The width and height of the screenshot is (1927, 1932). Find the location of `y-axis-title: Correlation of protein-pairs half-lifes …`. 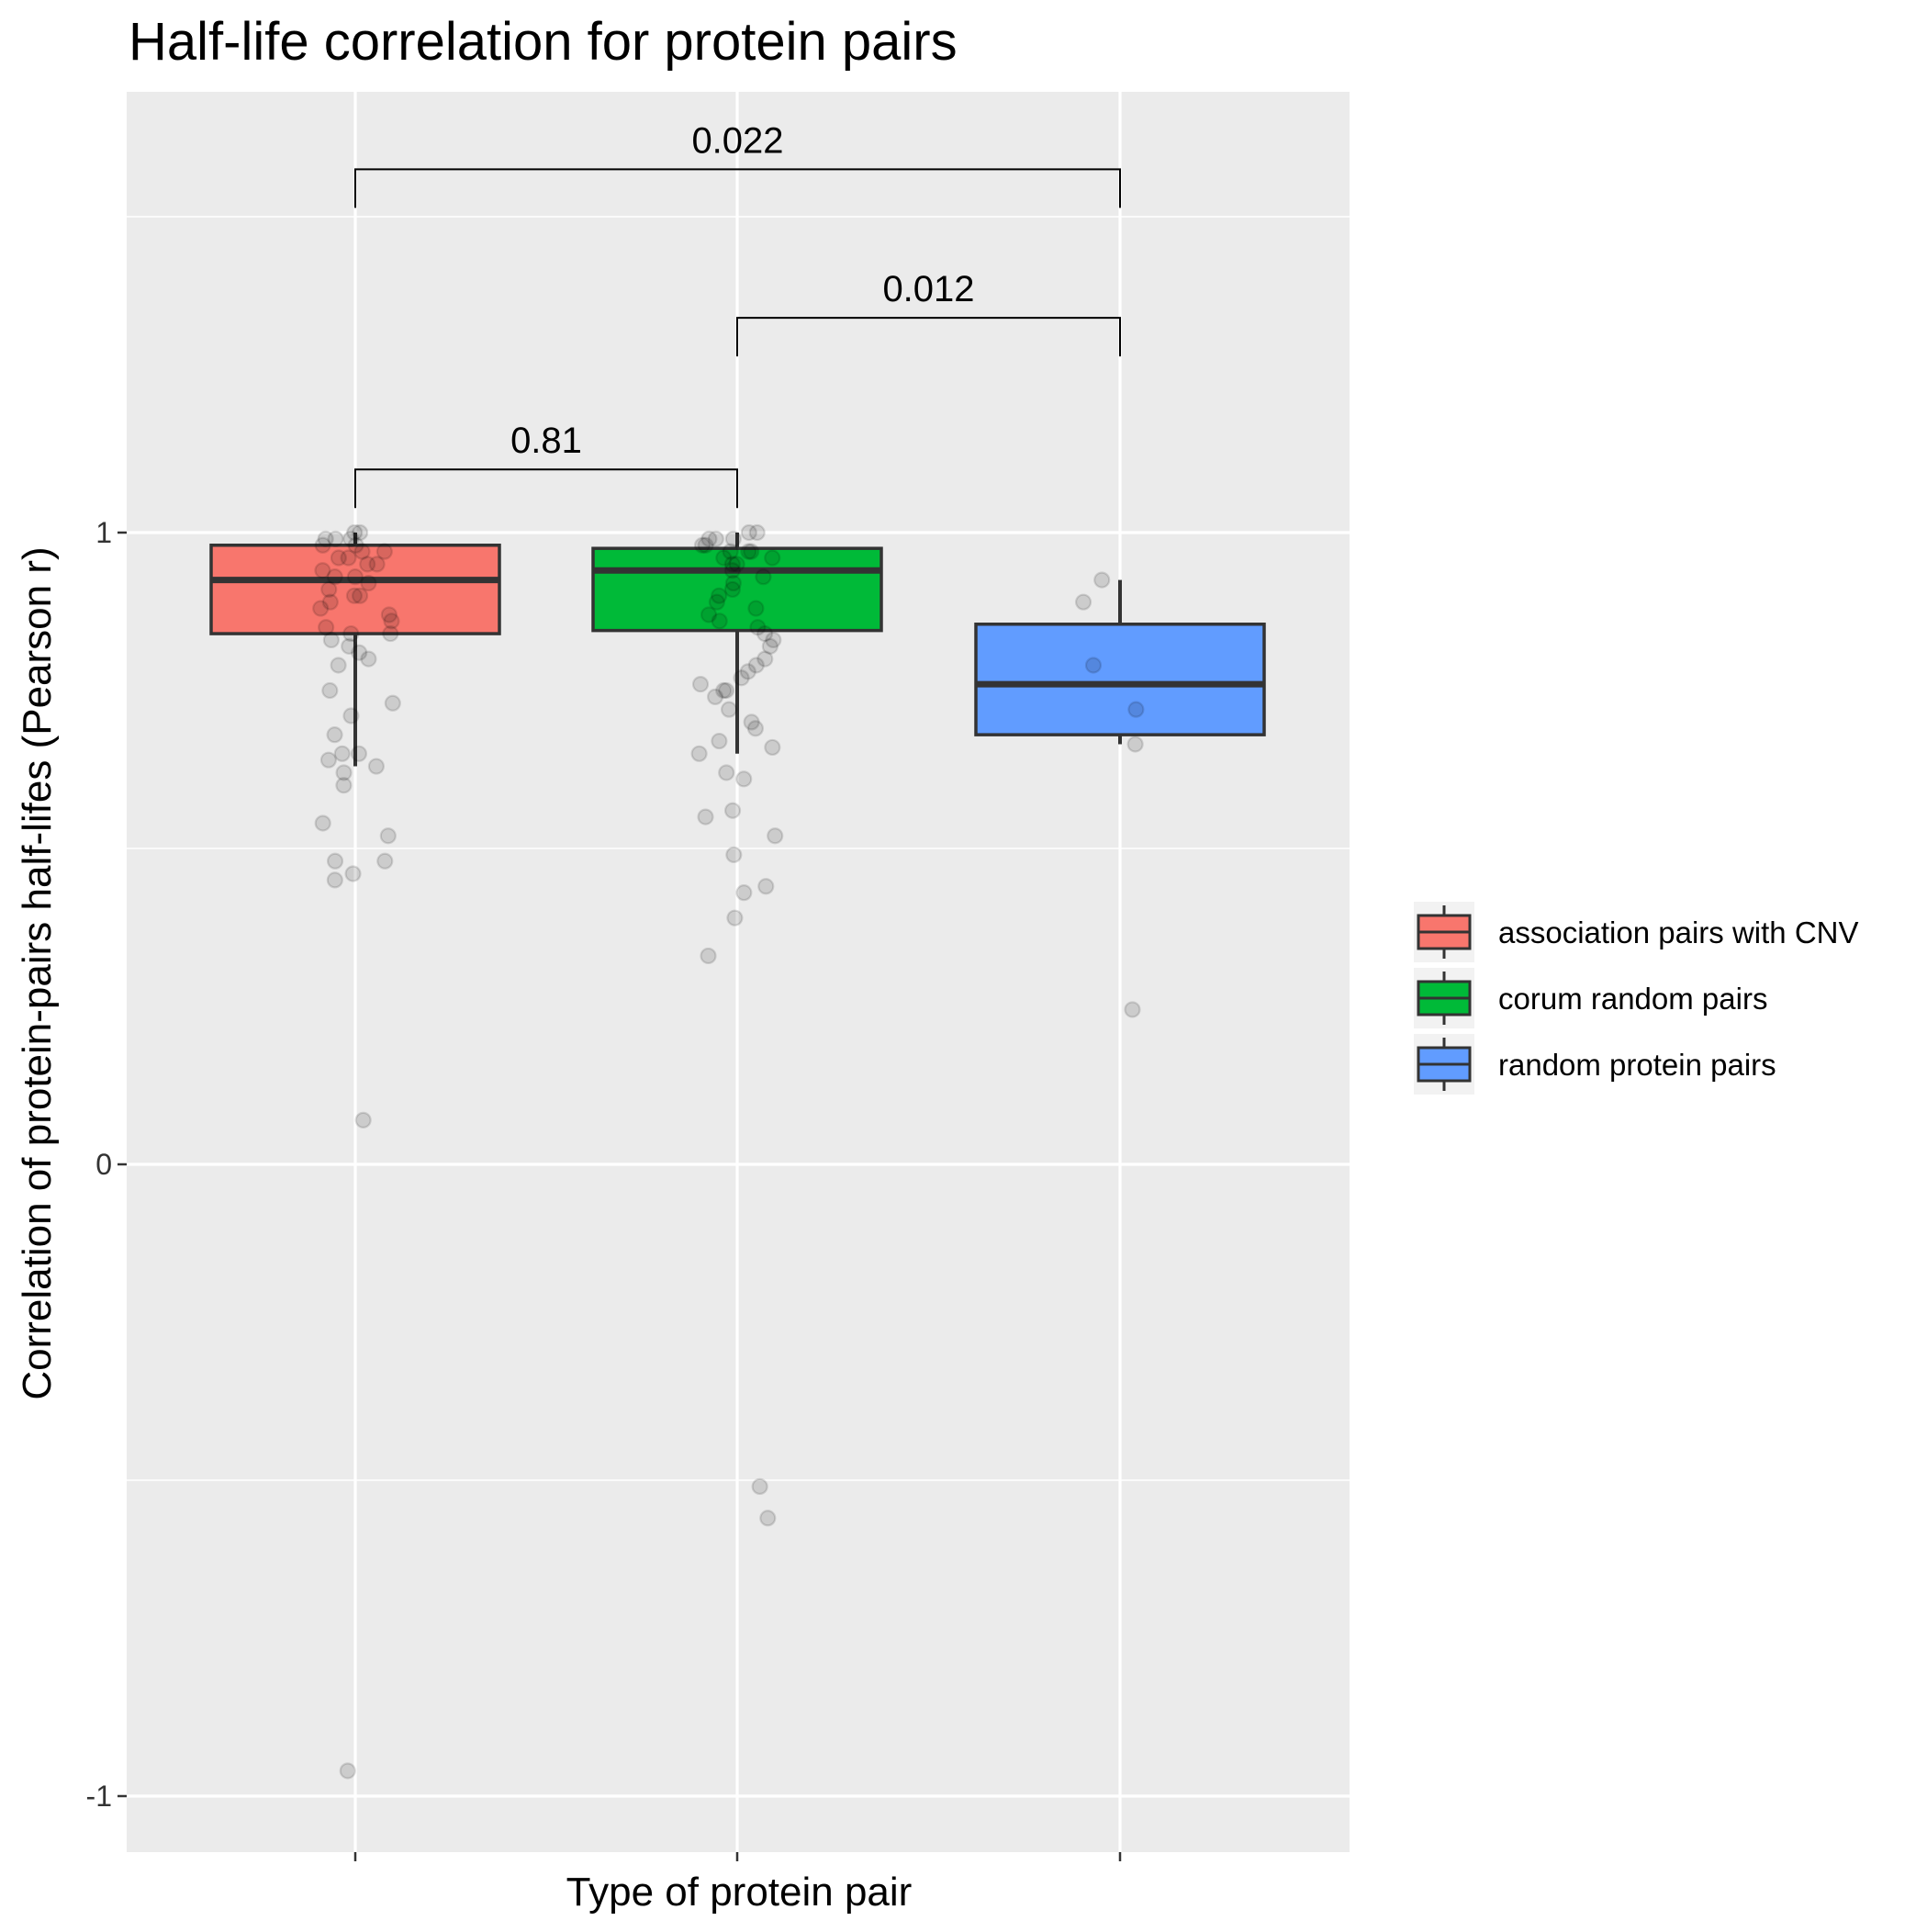

y-axis-title: Correlation of protein-pairs half-lifes … is located at coordinates (38, 972).